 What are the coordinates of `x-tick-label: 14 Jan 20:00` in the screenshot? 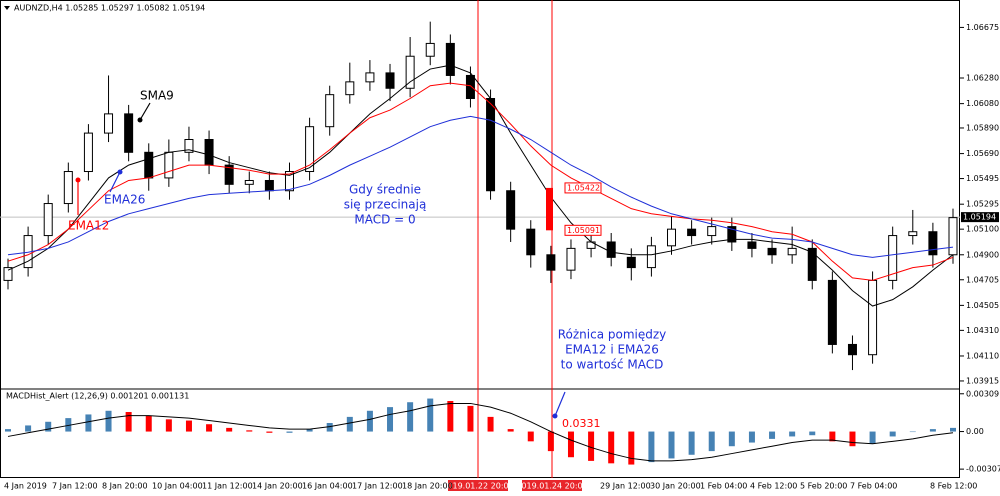 It's located at (277, 486).